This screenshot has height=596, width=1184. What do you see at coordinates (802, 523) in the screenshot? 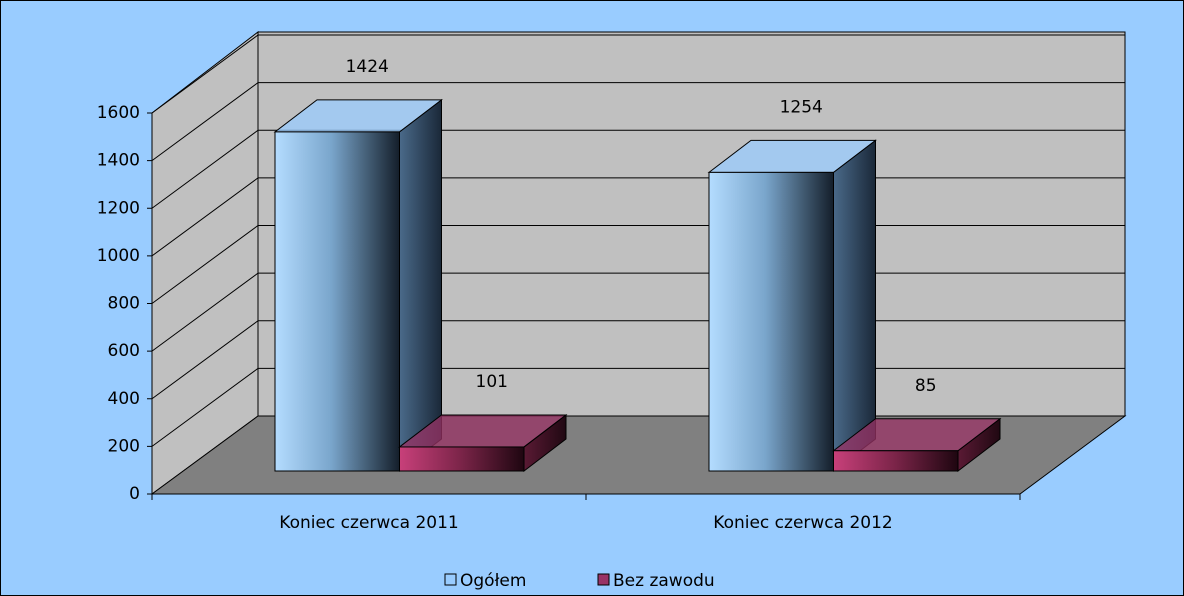
I see `x-tick-label: Koniec czerwca 2012` at bounding box center [802, 523].